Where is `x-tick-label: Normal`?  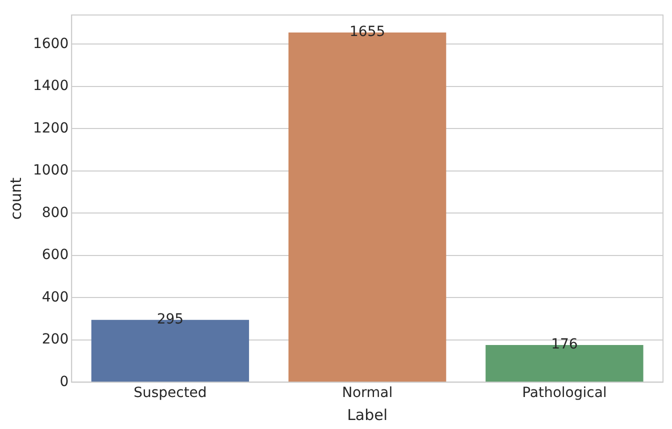
x-tick-label: Normal is located at coordinates (367, 393).